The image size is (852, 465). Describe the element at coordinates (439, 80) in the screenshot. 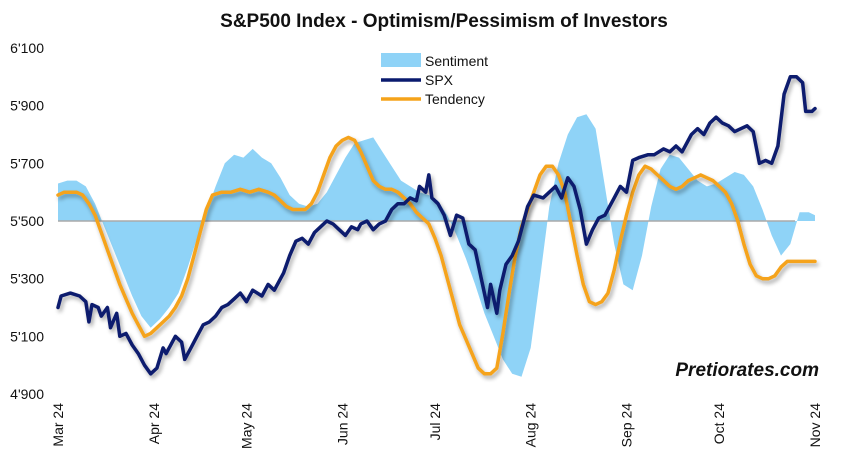

I see `legend-label-spx: SPX` at that location.